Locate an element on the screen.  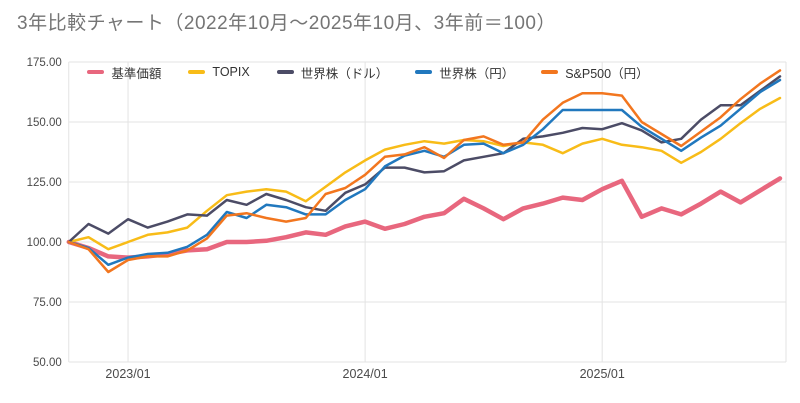
y-axis-tick-label: 50.00 is located at coordinates (47, 363).